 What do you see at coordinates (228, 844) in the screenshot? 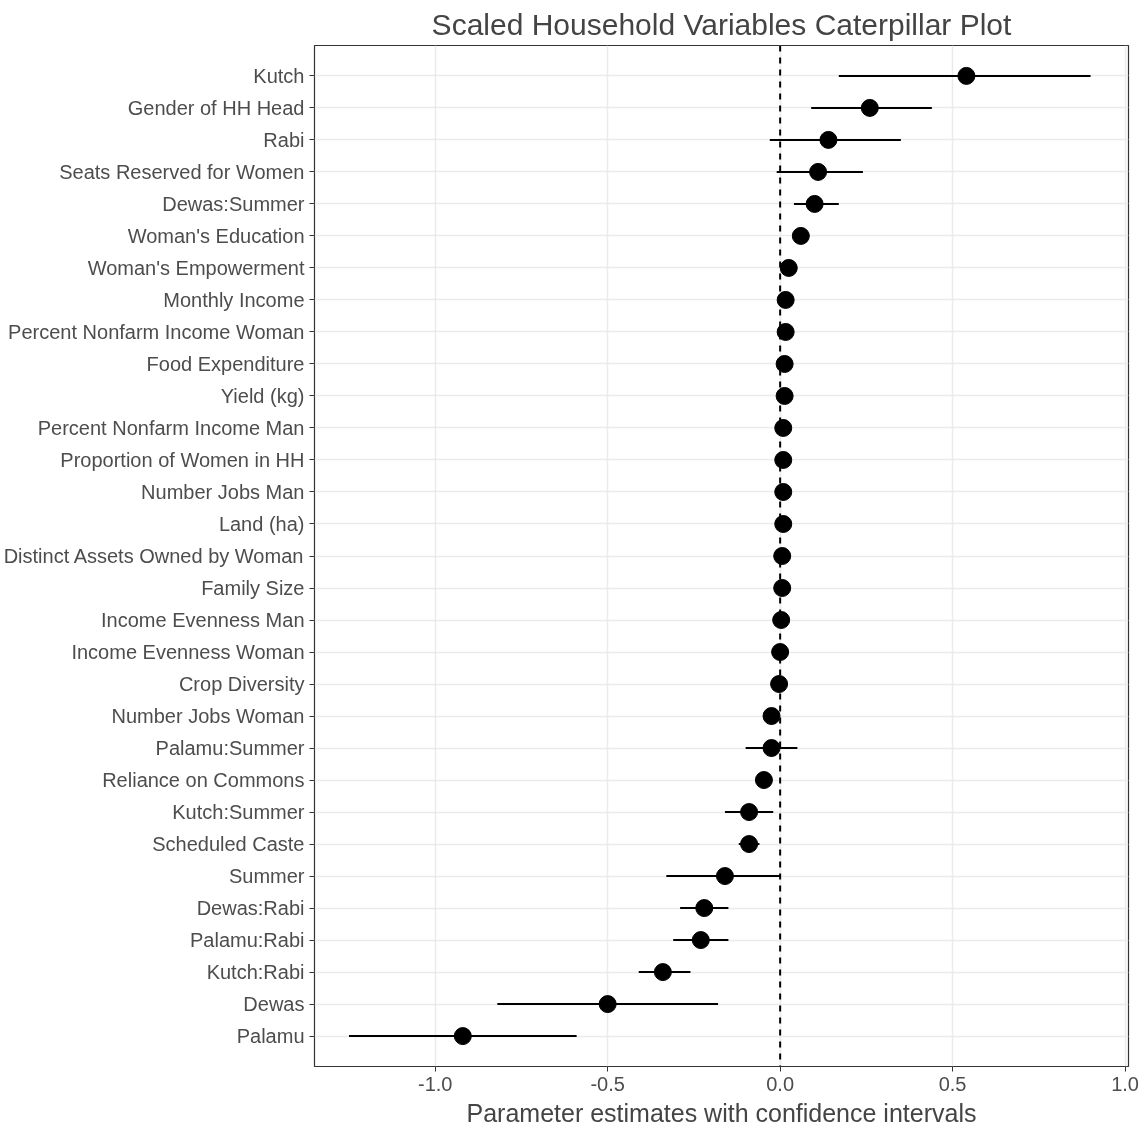
I see `y-tick-label: Scheduled Caste` at bounding box center [228, 844].